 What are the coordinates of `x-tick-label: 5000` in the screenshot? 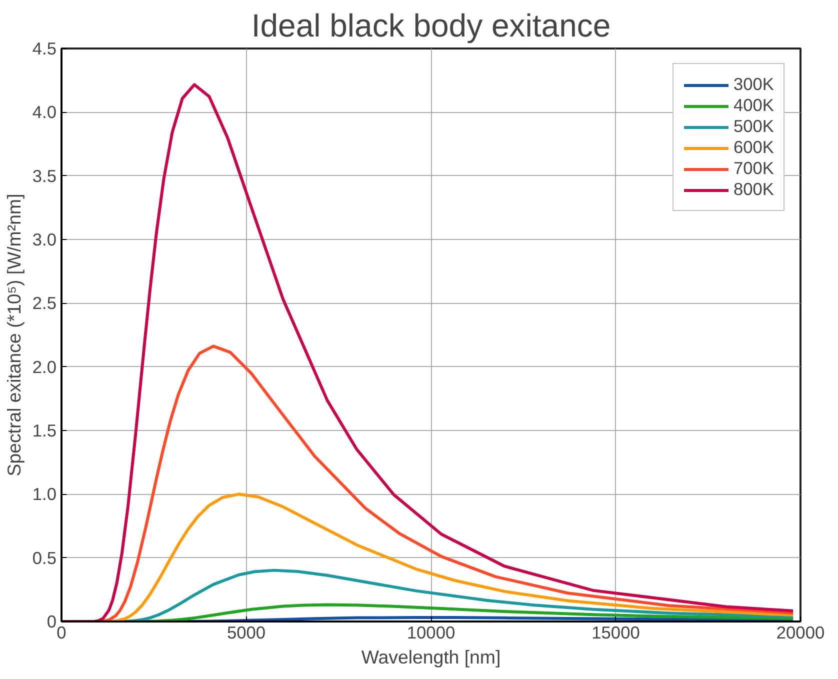 It's located at (246, 632).